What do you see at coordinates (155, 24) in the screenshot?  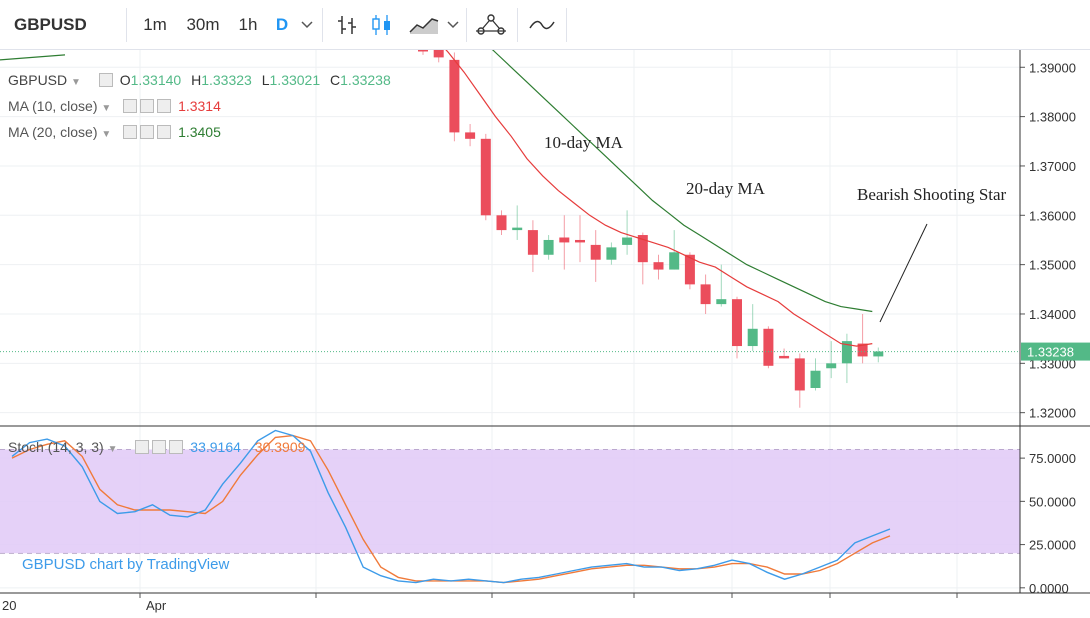 I see `interval-1m-button: 1m` at bounding box center [155, 24].